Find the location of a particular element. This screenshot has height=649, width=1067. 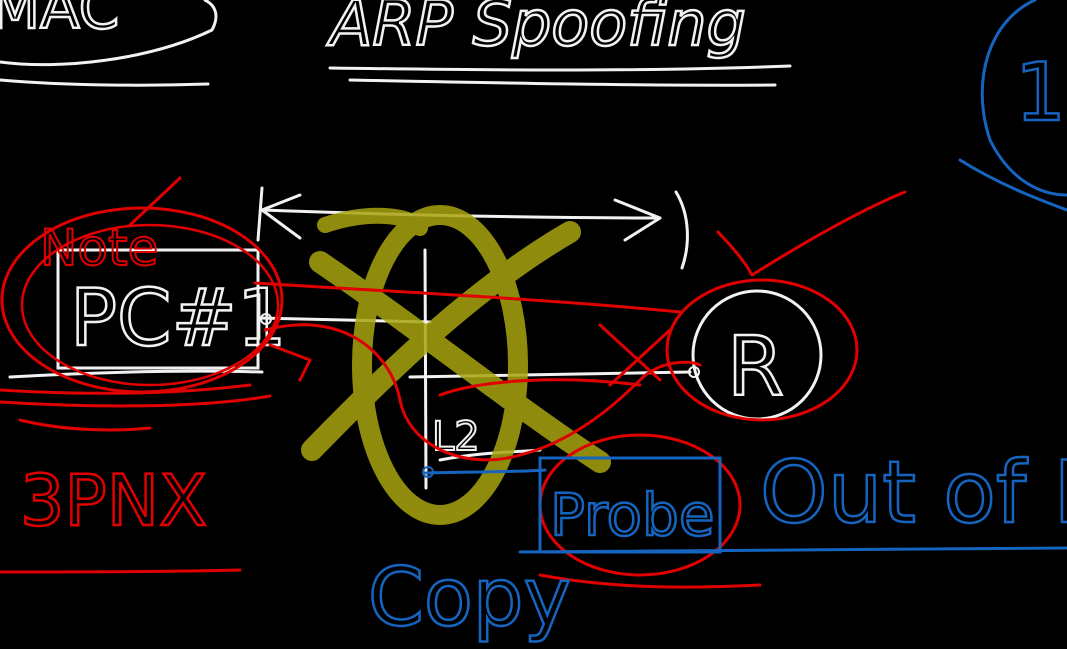

red-check-mark is located at coordinates (155, 201).